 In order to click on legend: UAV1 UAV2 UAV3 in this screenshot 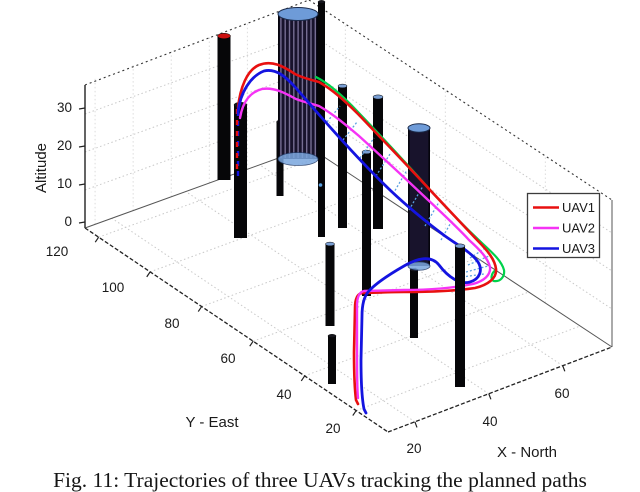, I will do `click(563, 225)`.